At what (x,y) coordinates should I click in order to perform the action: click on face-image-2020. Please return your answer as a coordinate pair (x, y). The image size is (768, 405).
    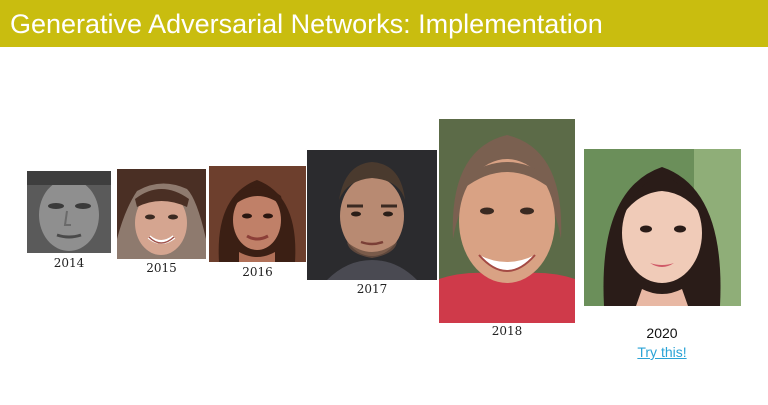
    Looking at the image, I should click on (662, 227).